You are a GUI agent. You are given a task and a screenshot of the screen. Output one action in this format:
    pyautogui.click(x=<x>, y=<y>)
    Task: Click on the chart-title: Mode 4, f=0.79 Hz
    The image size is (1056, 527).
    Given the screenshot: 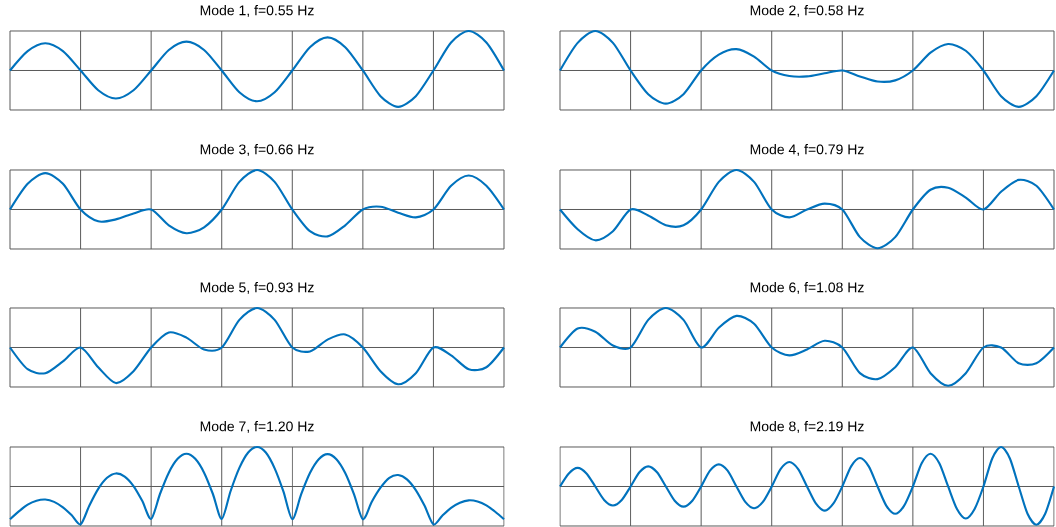 What is the action you would take?
    pyautogui.click(x=807, y=150)
    